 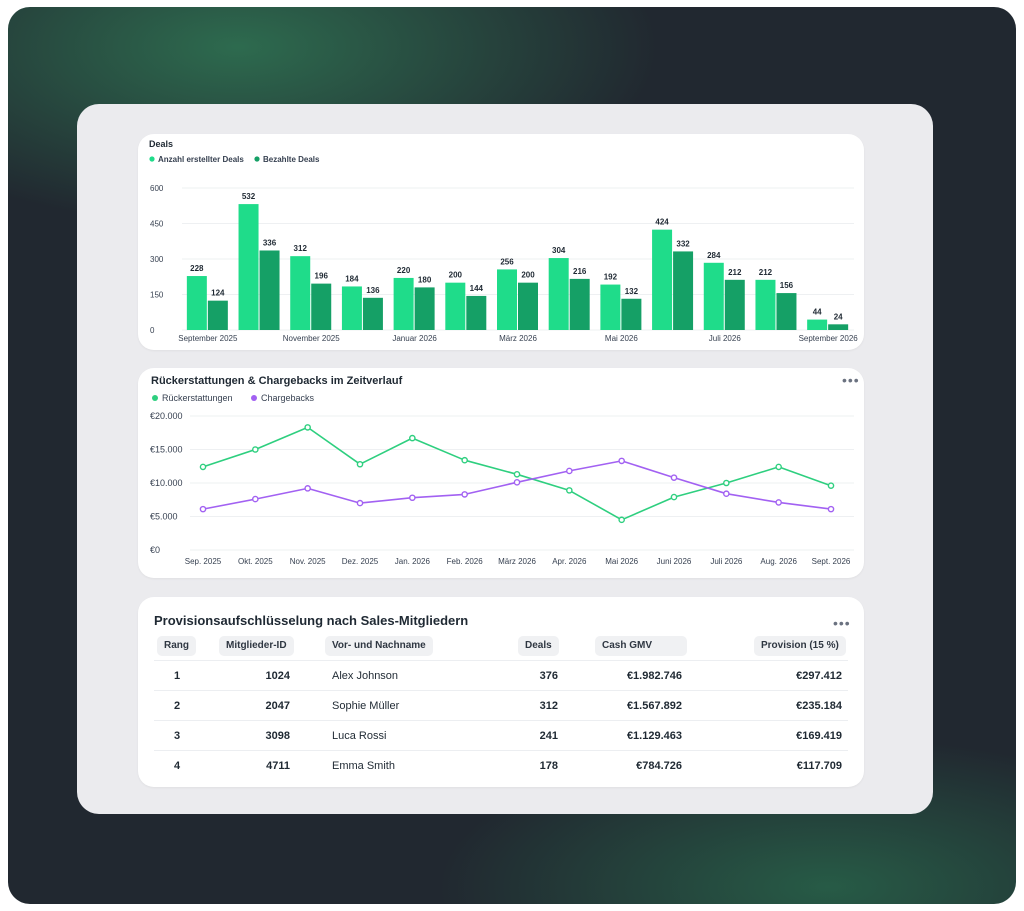 What do you see at coordinates (301, 248) in the screenshot?
I see `data-label: 312` at bounding box center [301, 248].